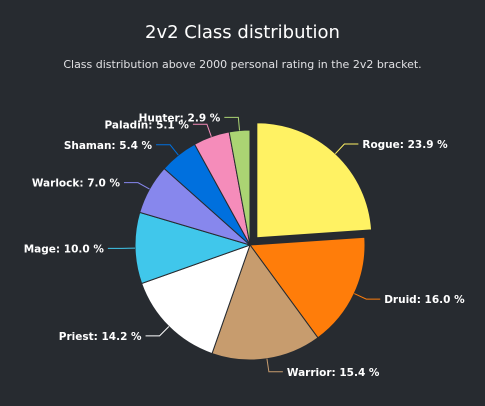  What do you see at coordinates (314, 180) in the screenshot?
I see `pie-slice-rogue` at bounding box center [314, 180].